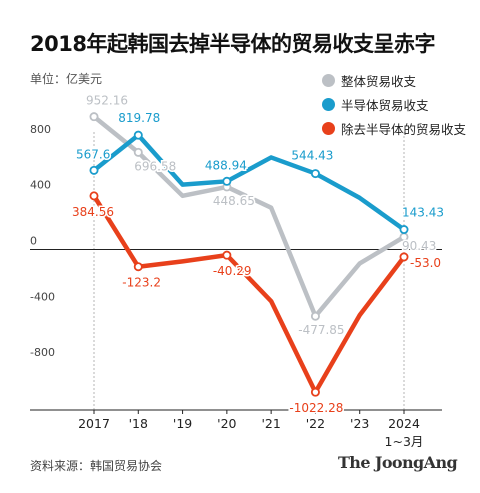 This screenshot has height=493, width=480. Describe the element at coordinates (141, 283) in the screenshot. I see `data-label-2-1: -123.2` at that location.